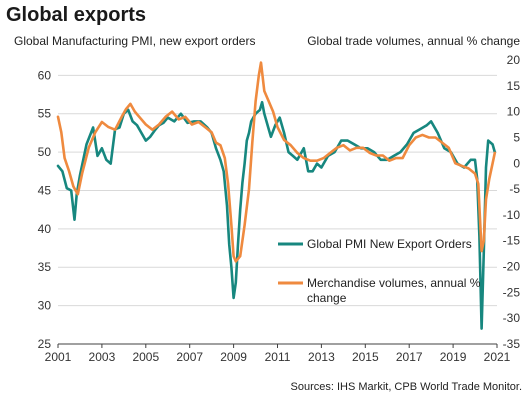  What do you see at coordinates (45, 152) in the screenshot?
I see `y-left-tick-label: 50` at bounding box center [45, 152].